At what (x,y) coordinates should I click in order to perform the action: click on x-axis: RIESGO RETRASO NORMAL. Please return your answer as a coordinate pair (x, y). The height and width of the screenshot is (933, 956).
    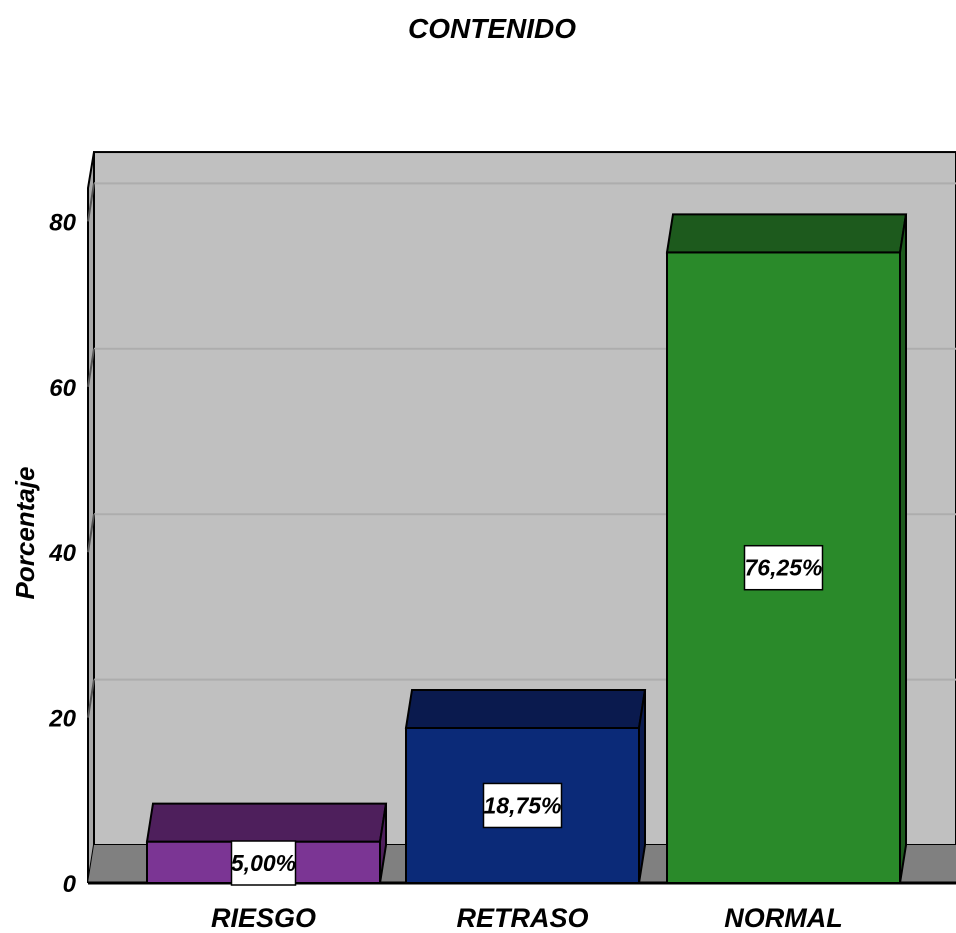
    Looking at the image, I should click on (527, 918).